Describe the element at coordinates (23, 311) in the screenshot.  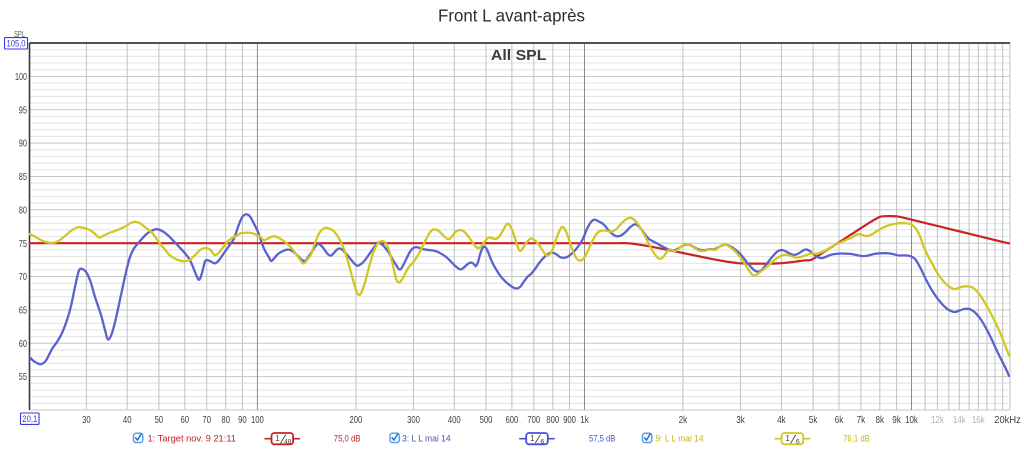
I see `svg-text: 65` at that location.